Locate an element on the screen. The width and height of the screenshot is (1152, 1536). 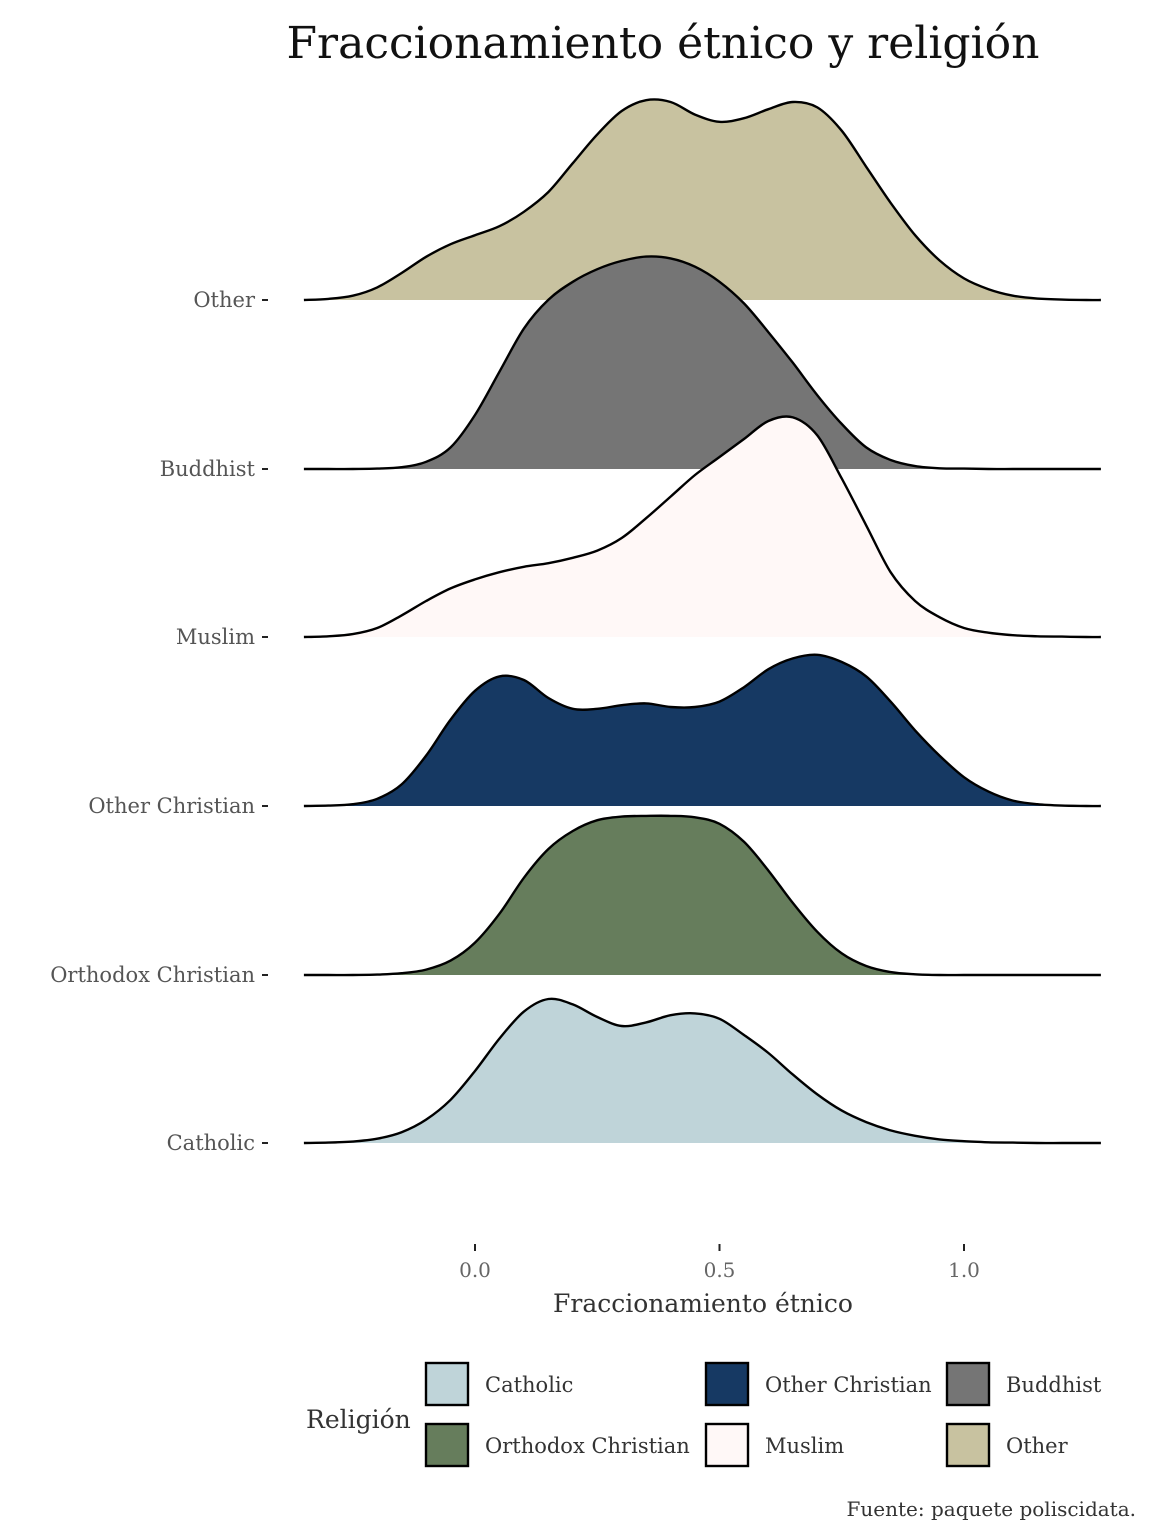
legend-item: Other is located at coordinates (1007, 1445).